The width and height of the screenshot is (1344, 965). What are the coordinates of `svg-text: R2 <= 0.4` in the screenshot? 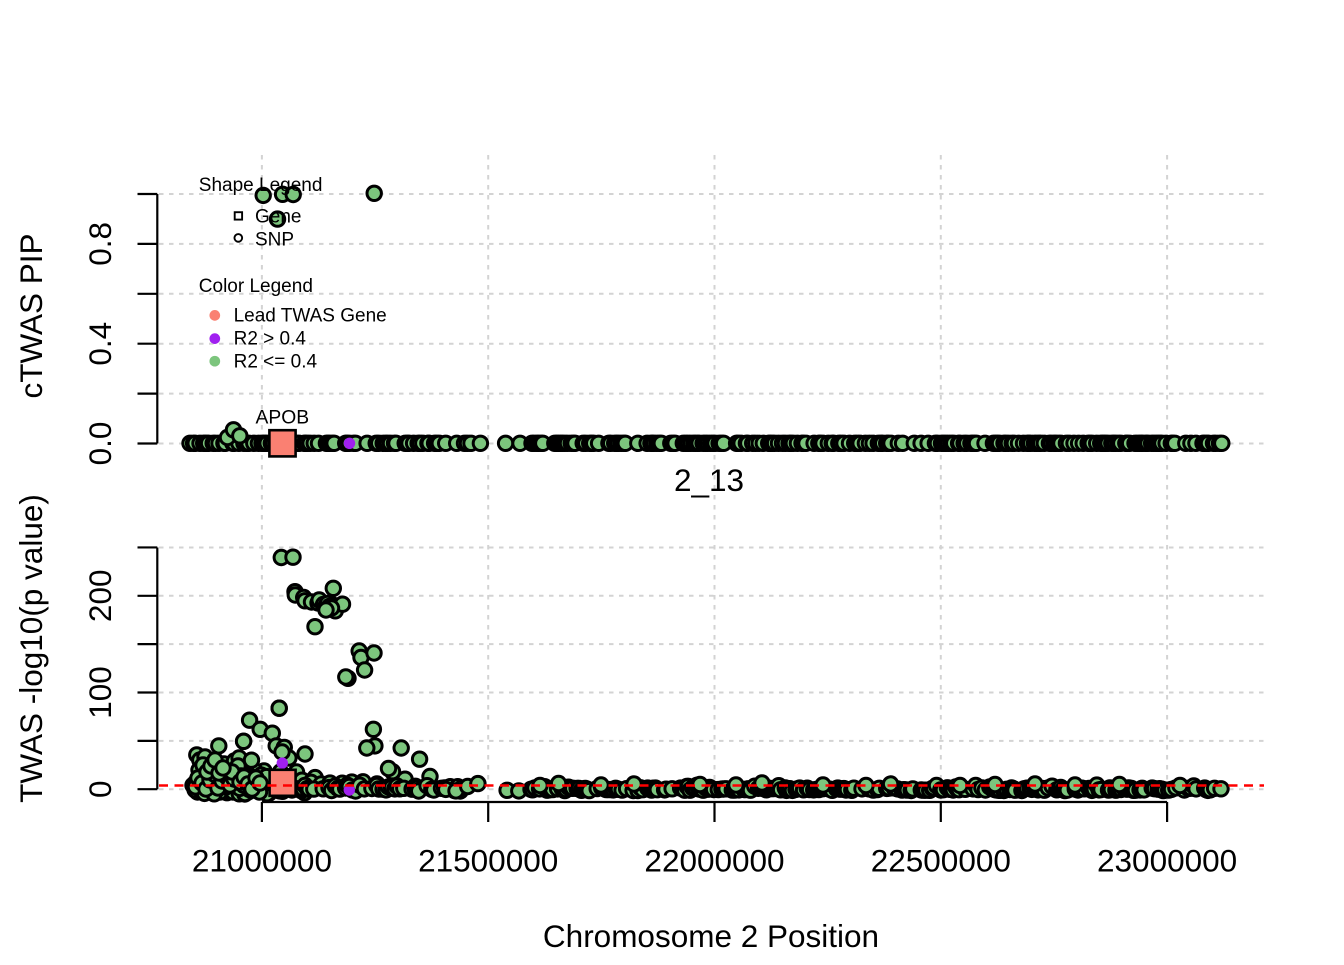 It's located at (276, 361).